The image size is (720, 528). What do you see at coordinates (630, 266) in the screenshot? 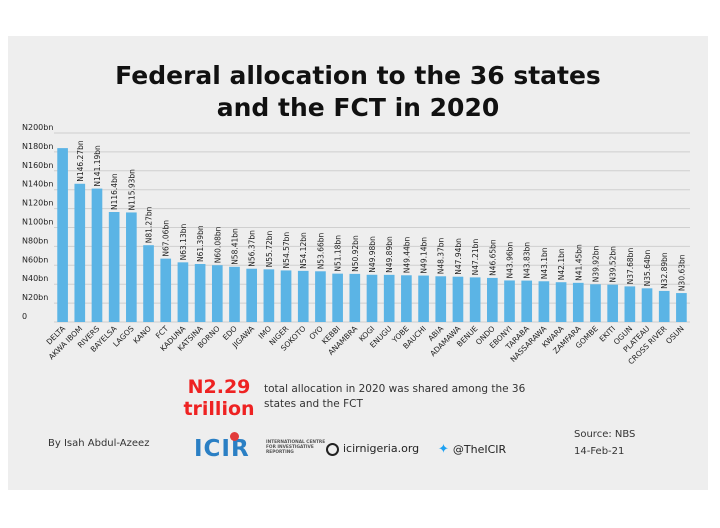
I see `bar-value-label: N37.68bn` at bounding box center [630, 266].